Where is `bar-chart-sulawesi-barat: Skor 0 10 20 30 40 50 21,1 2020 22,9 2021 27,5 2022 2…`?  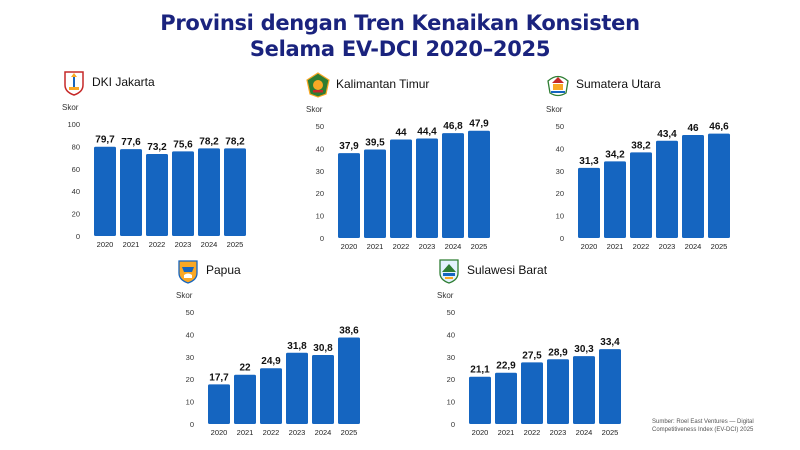 bar-chart-sulawesi-barat: Skor 0 10 20 30 40 50 21,1 2020 22,9 2021 27,5 2022 2… is located at coordinates (529, 364).